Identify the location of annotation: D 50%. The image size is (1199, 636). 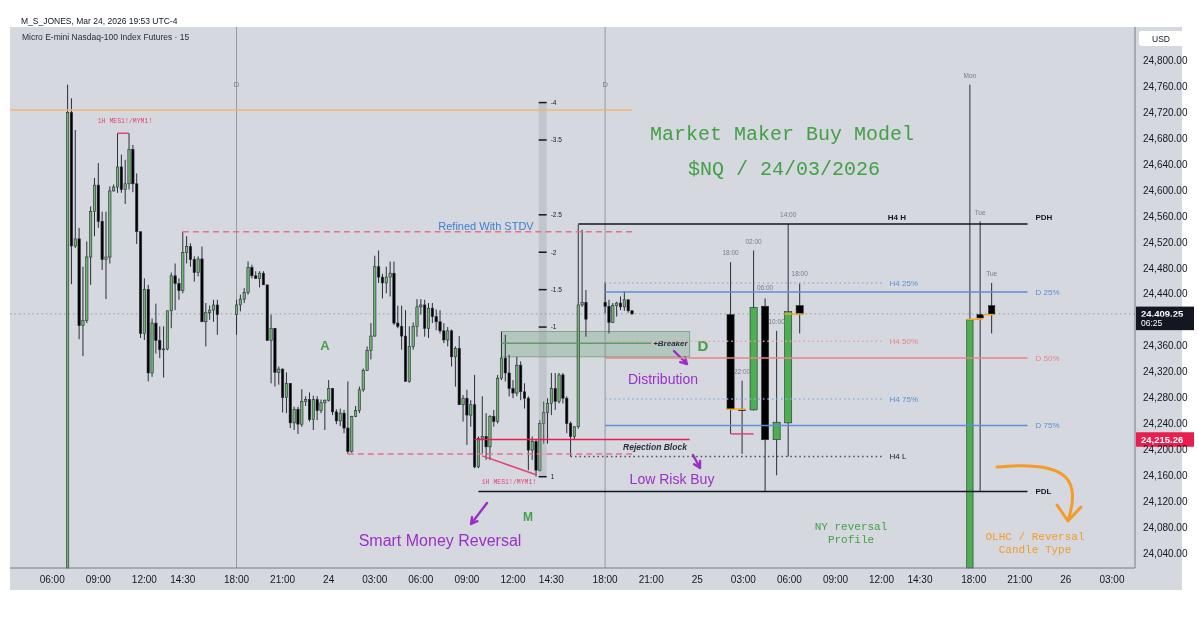
(1047, 358).